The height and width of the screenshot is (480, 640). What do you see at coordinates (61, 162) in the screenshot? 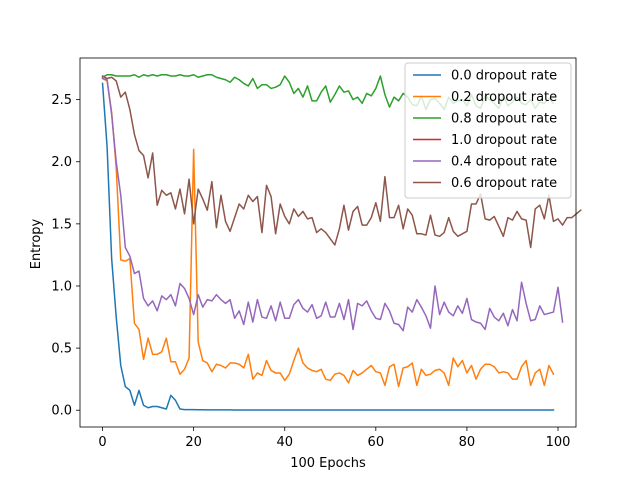
I see `y-tick-label: 2.0` at bounding box center [61, 162].